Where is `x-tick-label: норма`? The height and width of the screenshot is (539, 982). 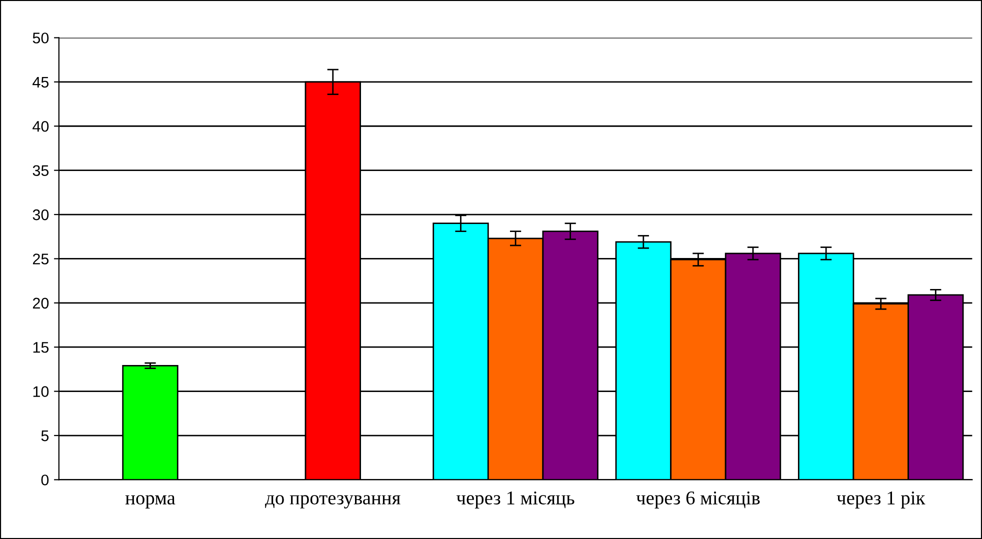
x-tick-label: норма is located at coordinates (150, 501).